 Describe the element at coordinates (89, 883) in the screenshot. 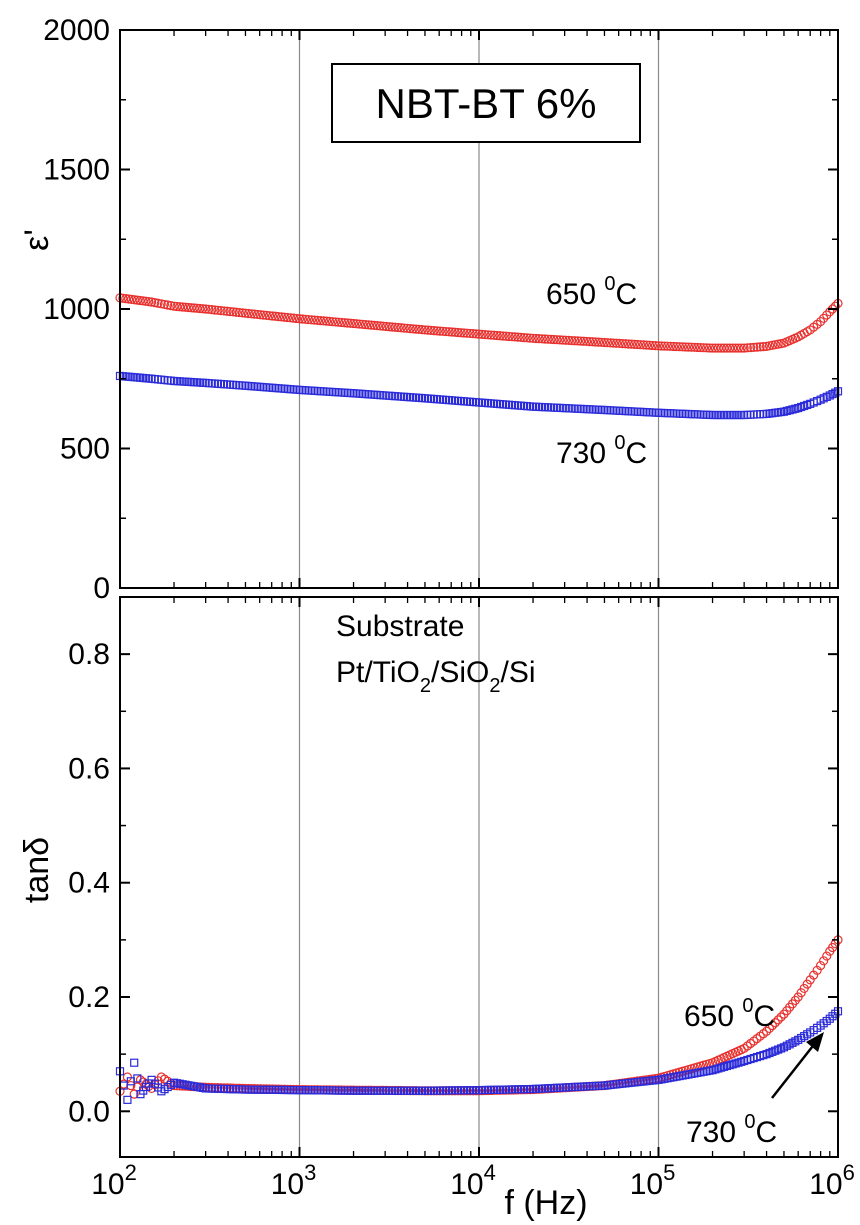

I see `bottom-y-tick-label: 0.4` at that location.